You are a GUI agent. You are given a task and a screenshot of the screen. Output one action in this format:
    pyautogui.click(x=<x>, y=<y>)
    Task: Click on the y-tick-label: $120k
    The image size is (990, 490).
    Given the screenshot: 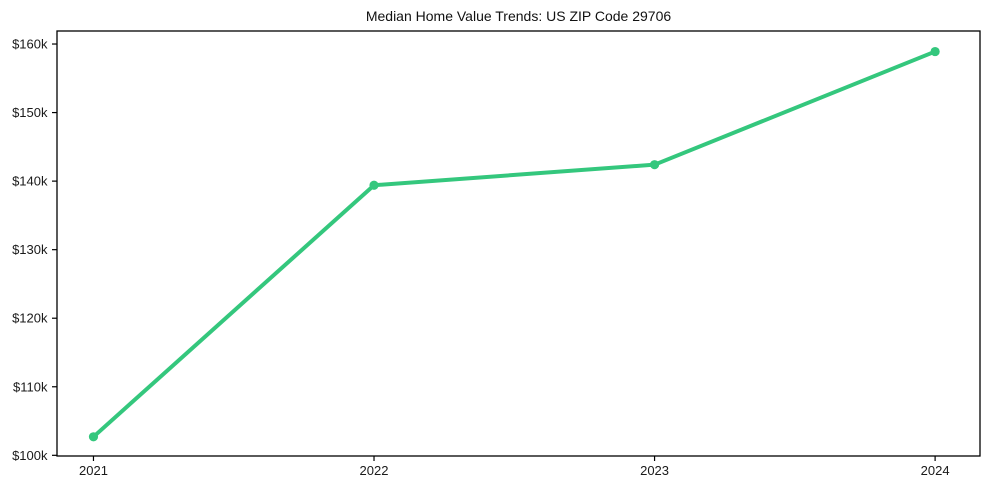 What is the action you would take?
    pyautogui.click(x=30, y=318)
    